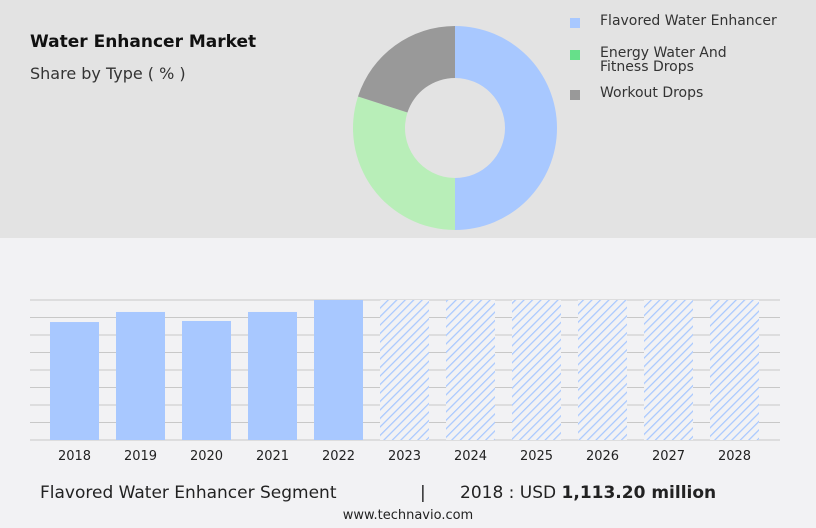  I want to click on x-tick-label: 2023, so click(404, 456).